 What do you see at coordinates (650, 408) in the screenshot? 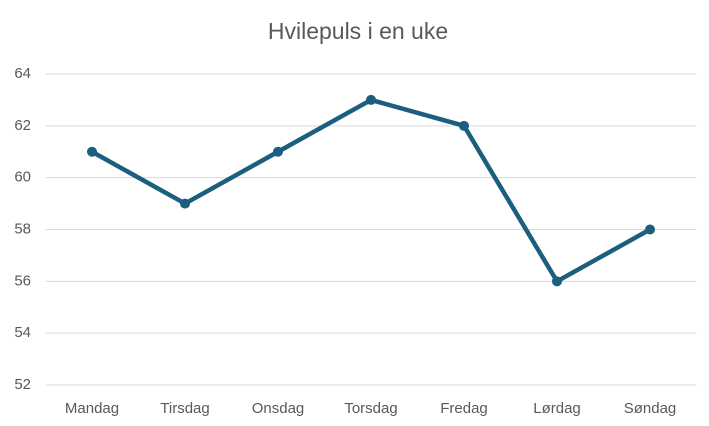
I see `x-tick-label: Søndag` at bounding box center [650, 408].